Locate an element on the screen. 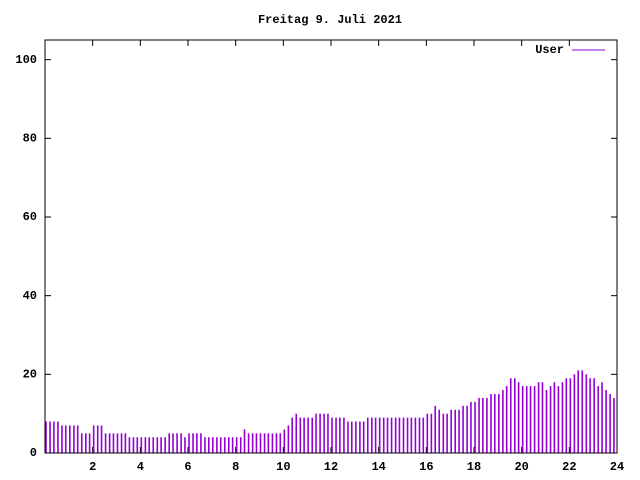 The height and width of the screenshot is (480, 640). x-tick-label: 2 is located at coordinates (92, 467).